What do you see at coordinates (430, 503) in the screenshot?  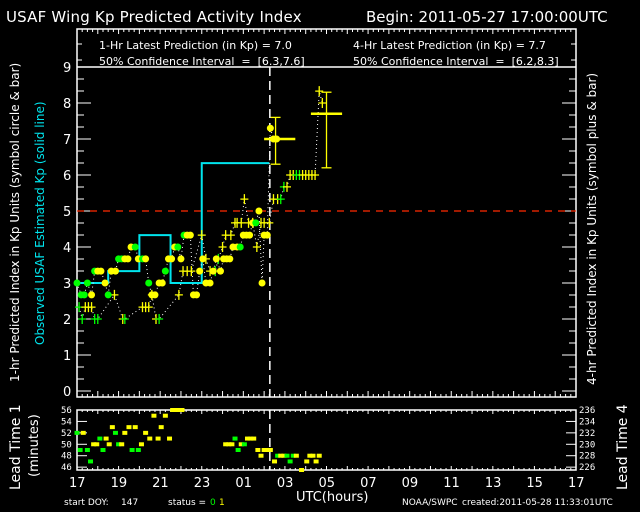 I see `source-label: NOAA/SWPC` at bounding box center [430, 503].